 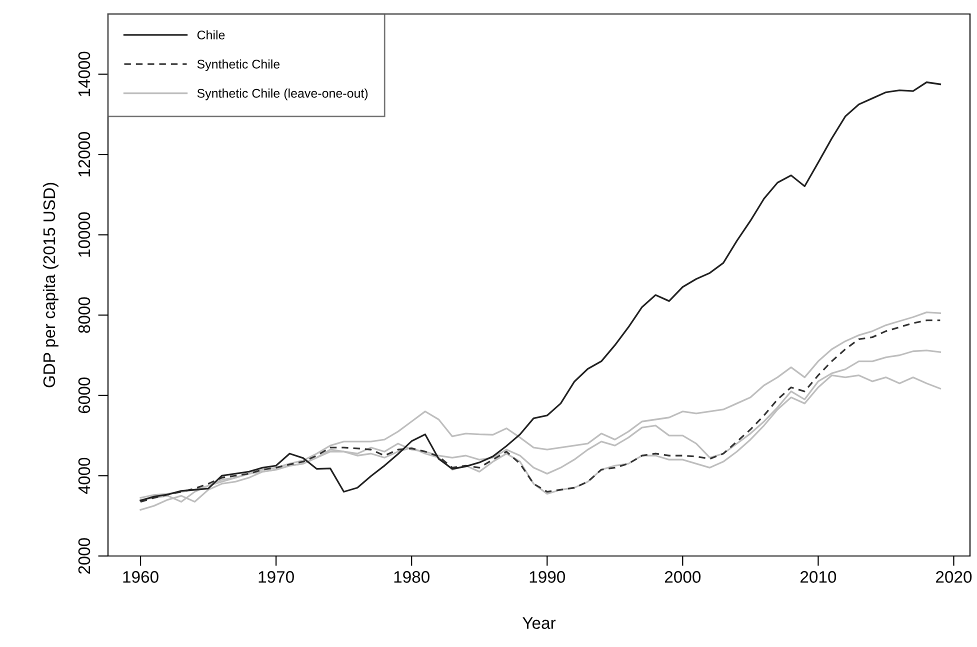 What do you see at coordinates (84, 396) in the screenshot?
I see `y-tick-label: 6000` at bounding box center [84, 396].